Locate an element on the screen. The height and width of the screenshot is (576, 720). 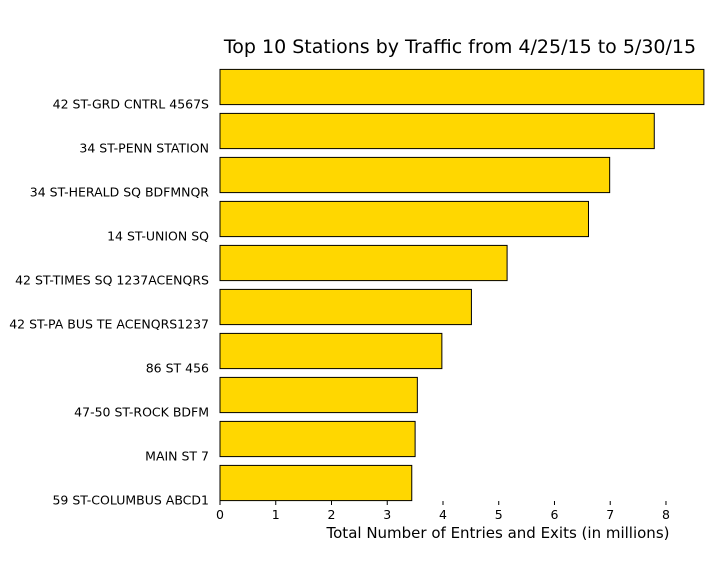
category-label: 47-50 ST-ROCK BDFM is located at coordinates (141, 412).